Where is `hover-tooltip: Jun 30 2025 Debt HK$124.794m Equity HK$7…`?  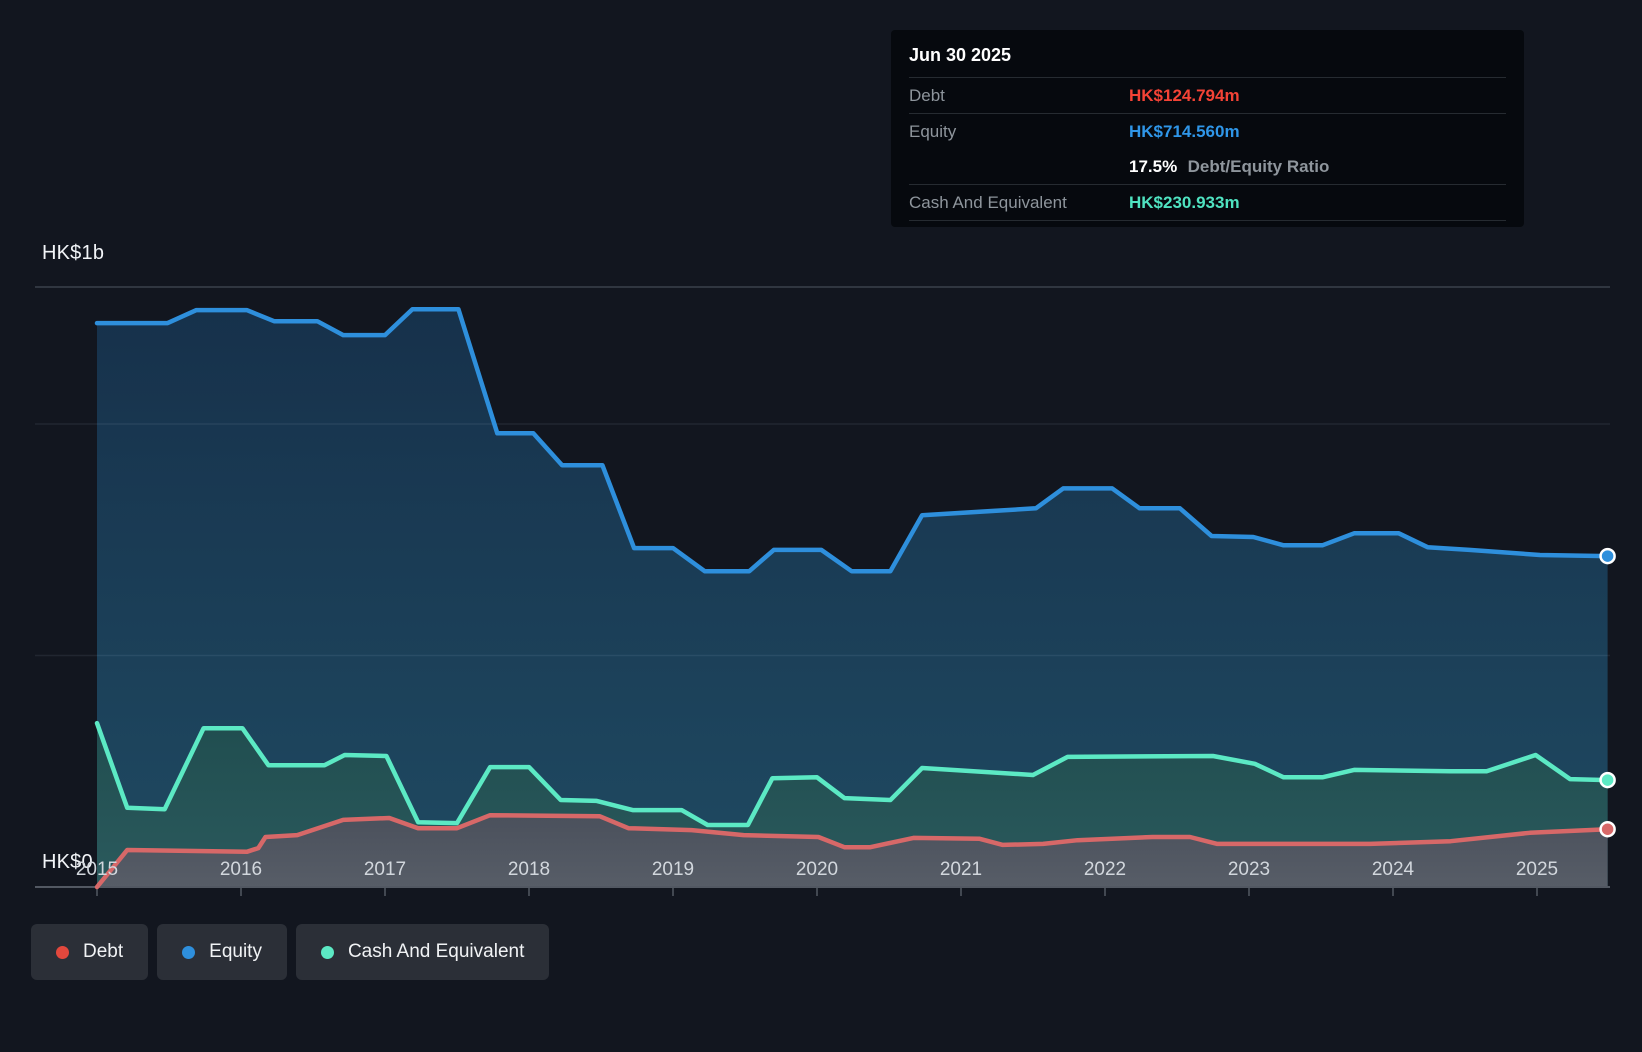 hover-tooltip: Jun 30 2025 Debt HK$124.794m Equity HK$7… is located at coordinates (1207, 128).